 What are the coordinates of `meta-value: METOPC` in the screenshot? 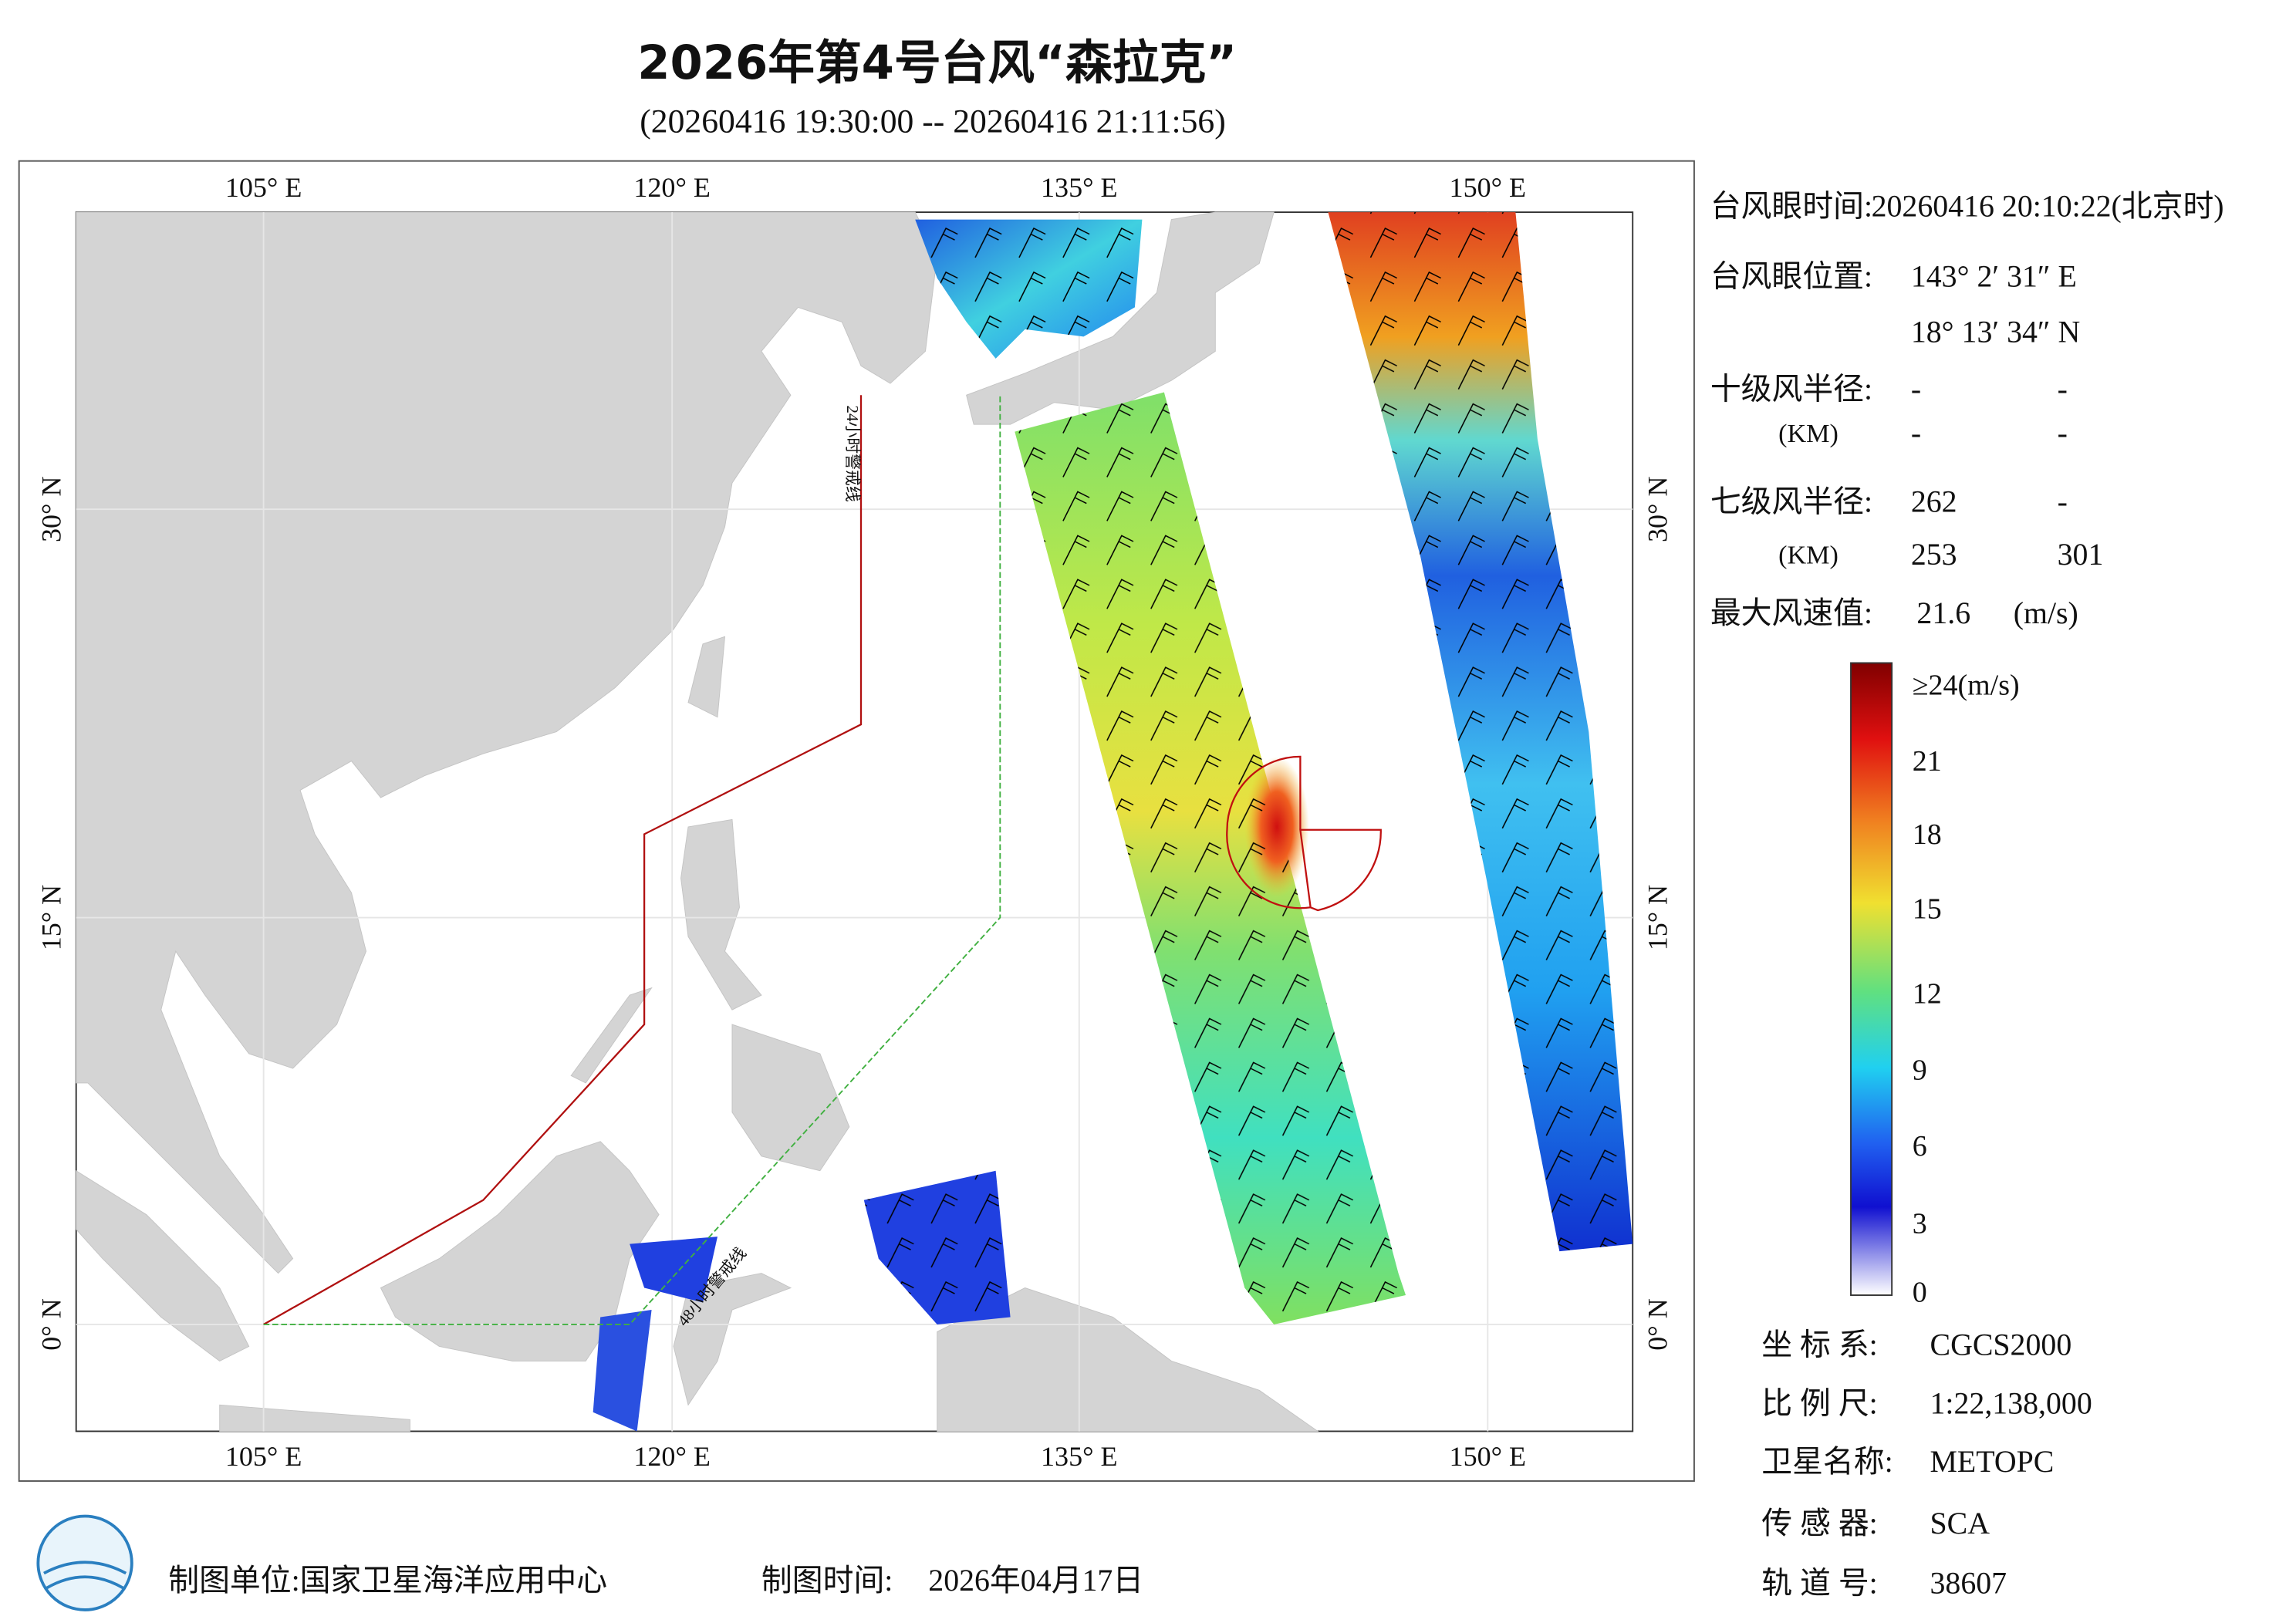 It's located at (1992, 1461).